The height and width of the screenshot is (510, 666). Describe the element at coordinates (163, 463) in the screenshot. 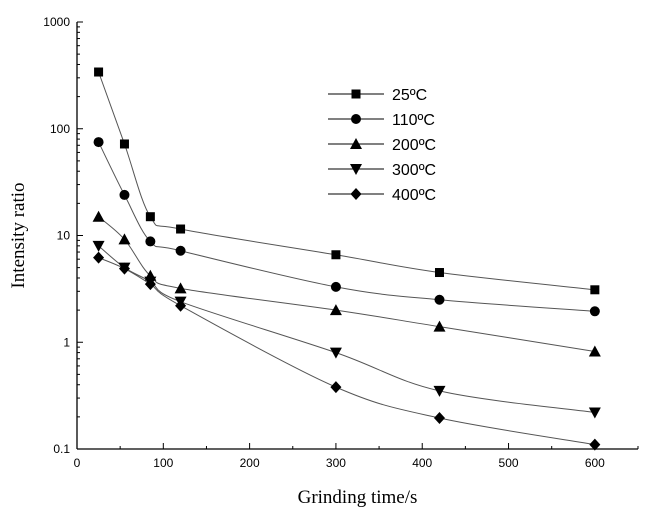

I see `x-tick-label: 100` at that location.